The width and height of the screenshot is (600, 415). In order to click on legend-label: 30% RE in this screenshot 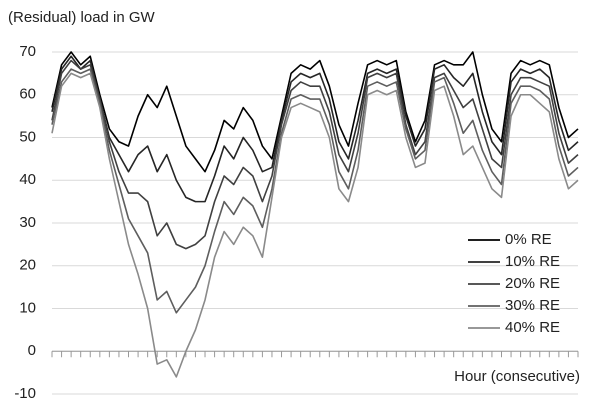, I will do `click(532, 305)`.